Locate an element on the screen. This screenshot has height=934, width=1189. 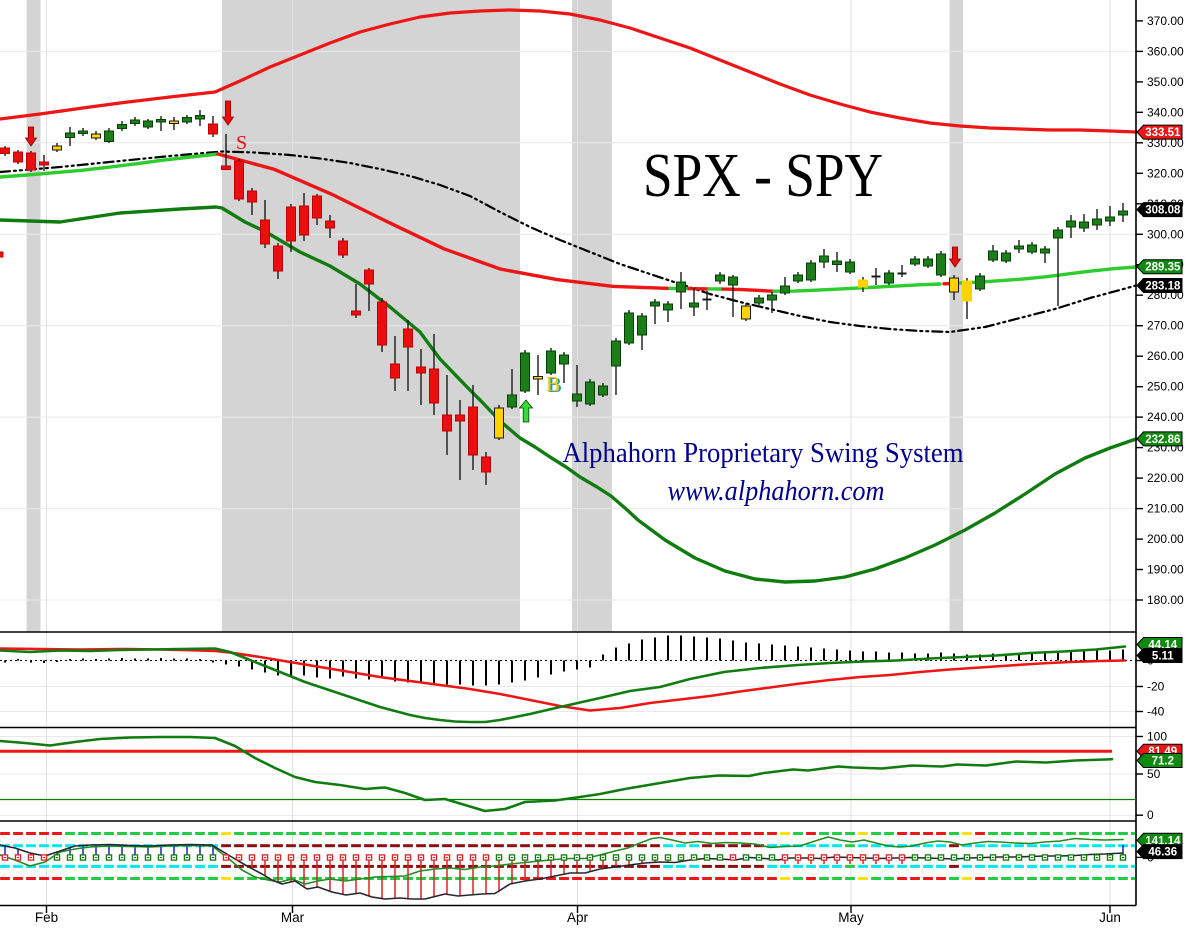
svg-text: 220.00 is located at coordinates (1165, 478).